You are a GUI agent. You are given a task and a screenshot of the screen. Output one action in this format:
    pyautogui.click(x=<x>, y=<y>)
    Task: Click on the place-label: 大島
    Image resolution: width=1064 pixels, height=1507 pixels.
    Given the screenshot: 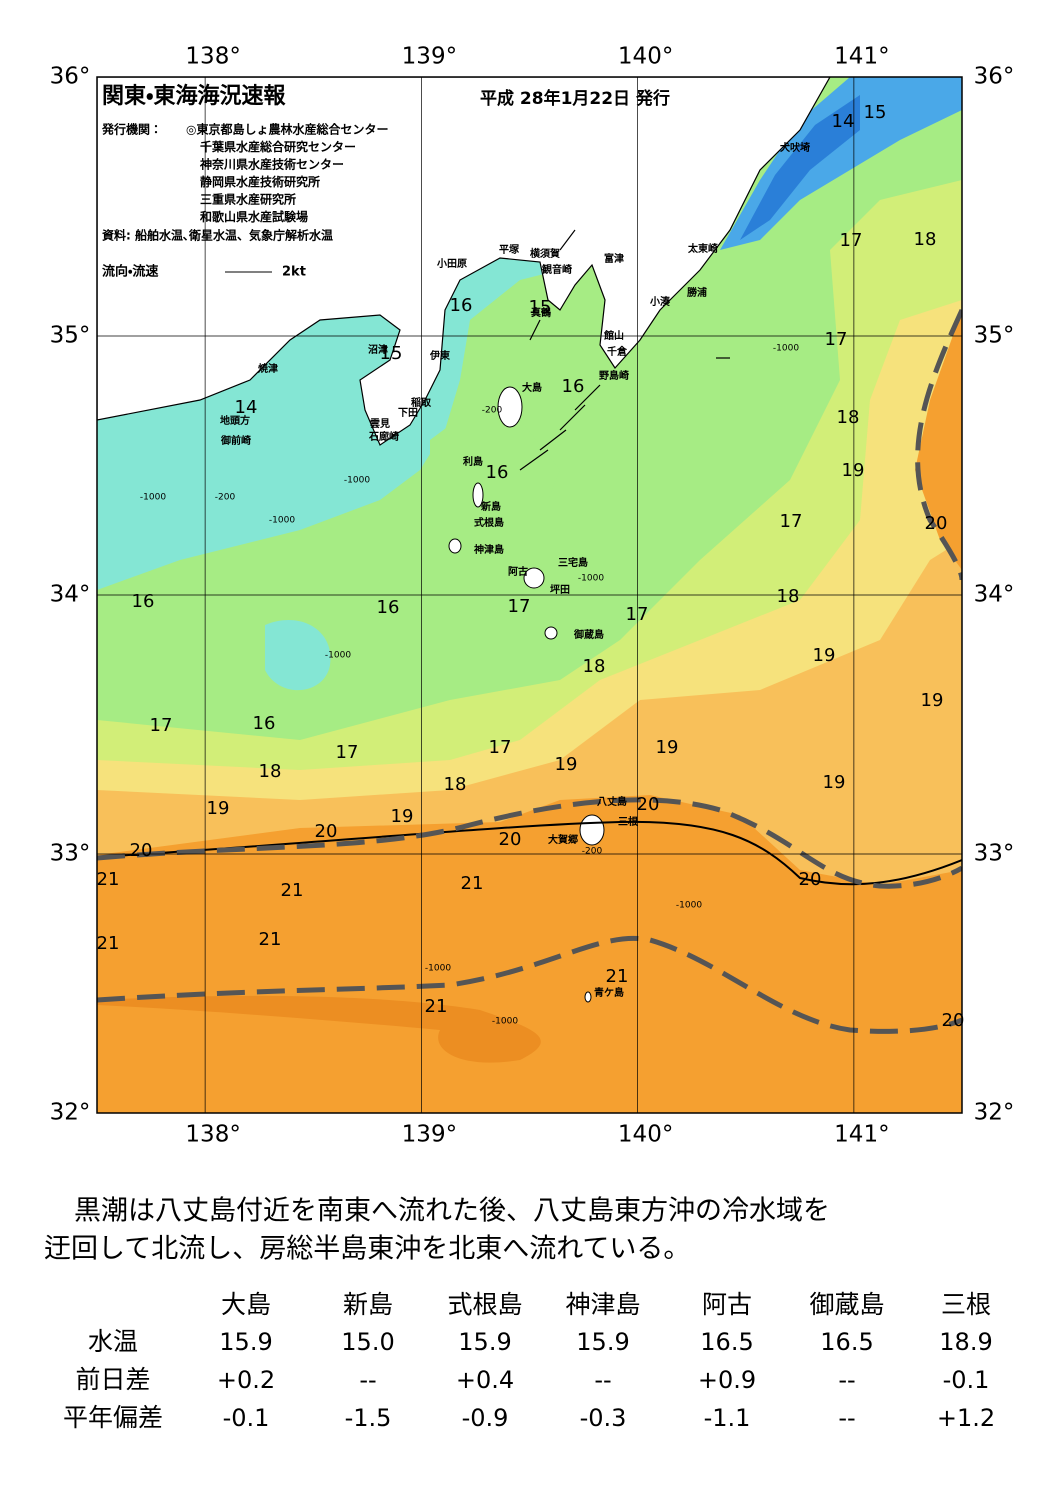 What is the action you would take?
    pyautogui.click(x=532, y=387)
    